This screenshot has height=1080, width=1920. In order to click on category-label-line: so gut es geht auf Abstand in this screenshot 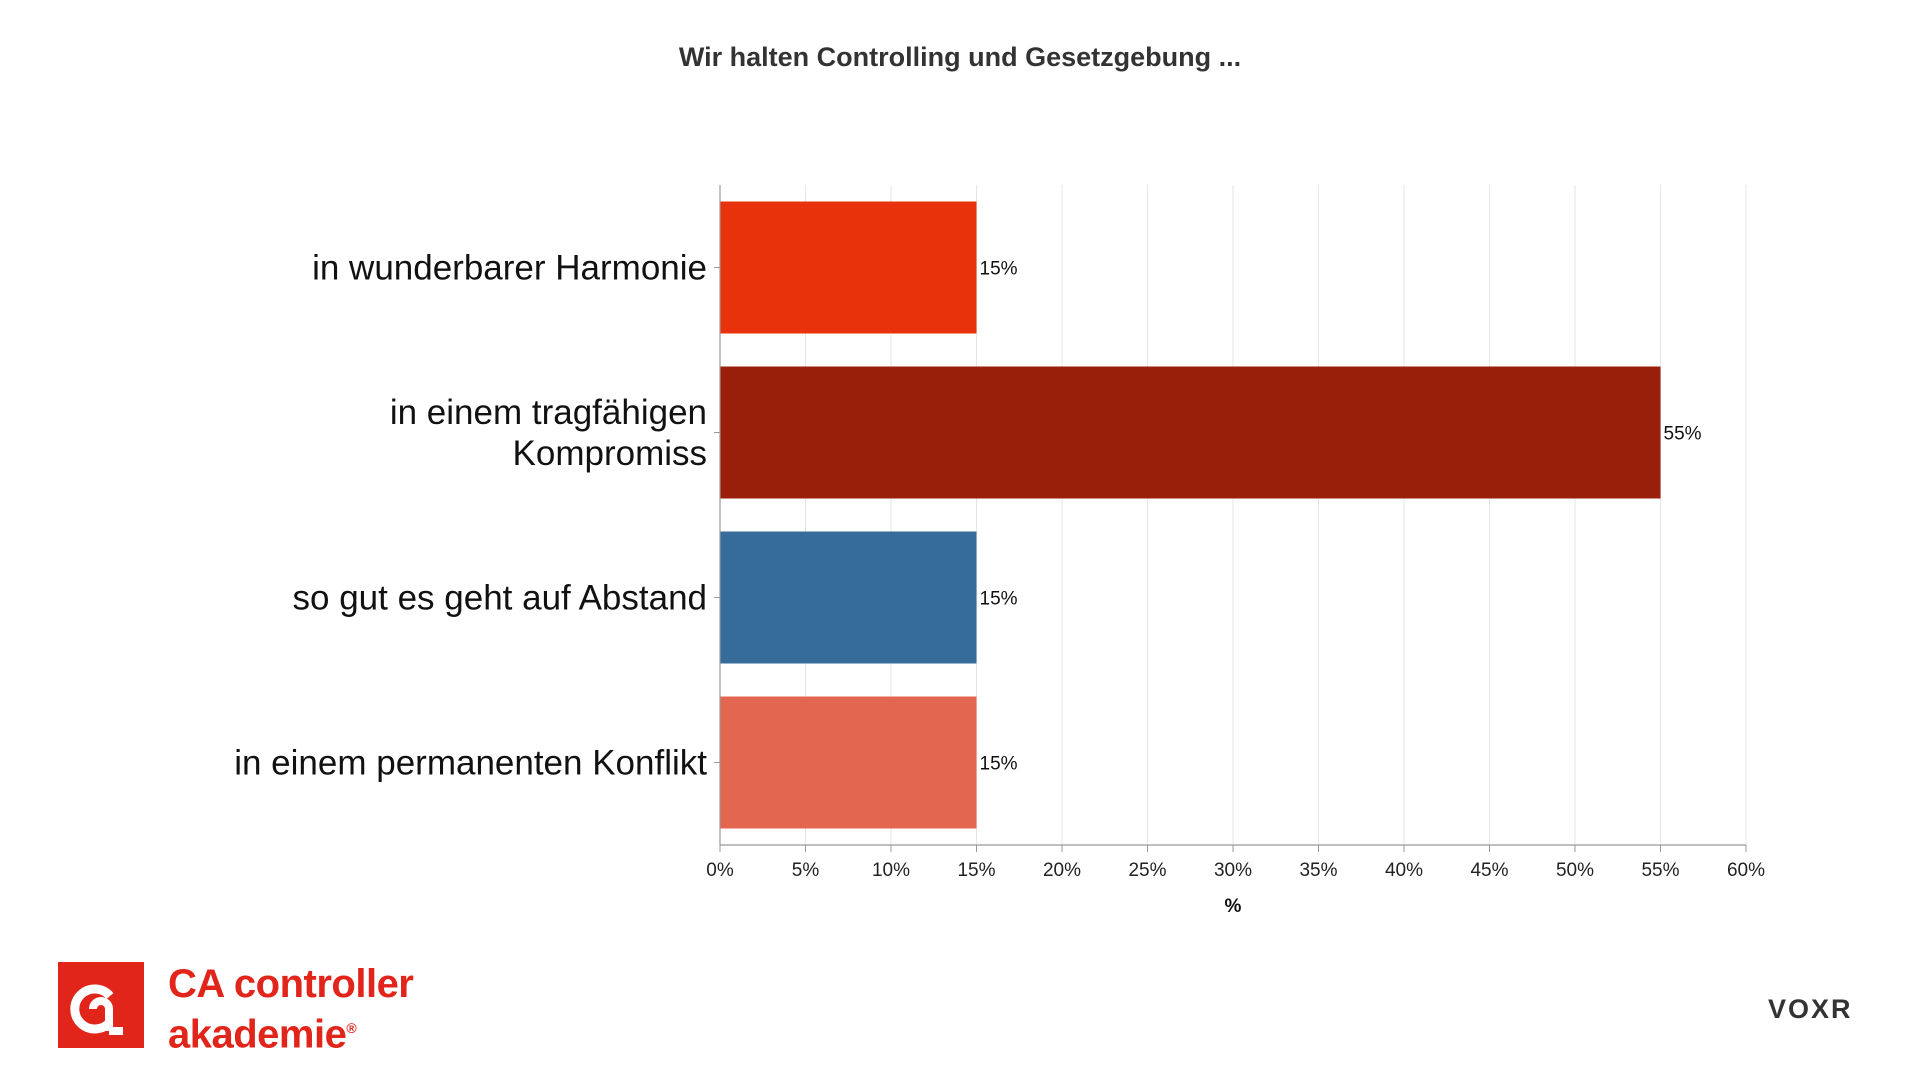, I will do `click(500, 598)`.